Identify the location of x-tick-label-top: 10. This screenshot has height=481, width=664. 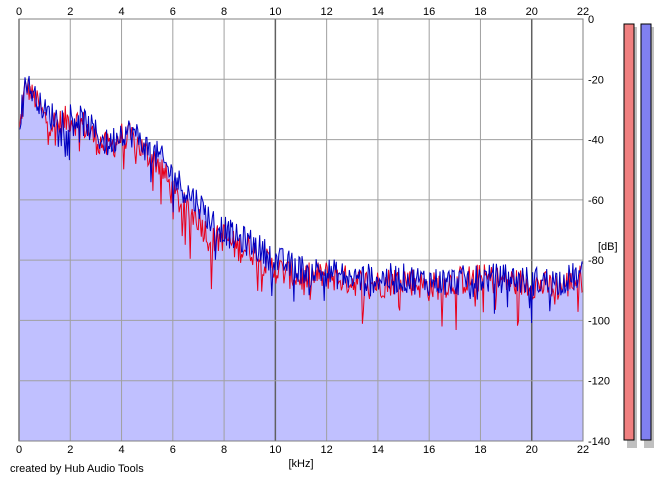
(275, 12).